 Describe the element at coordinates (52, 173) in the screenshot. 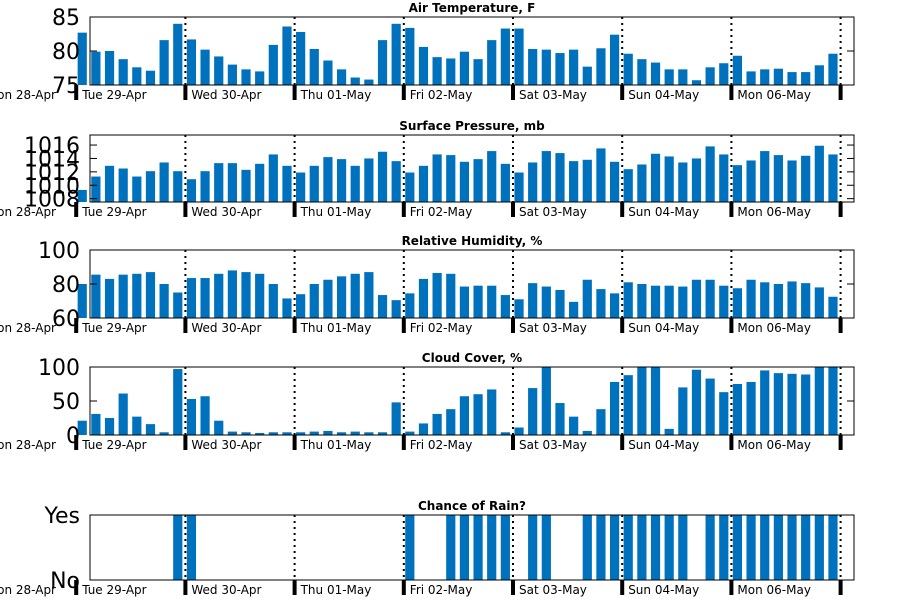

I see `y-tick-label: 1012` at that location.